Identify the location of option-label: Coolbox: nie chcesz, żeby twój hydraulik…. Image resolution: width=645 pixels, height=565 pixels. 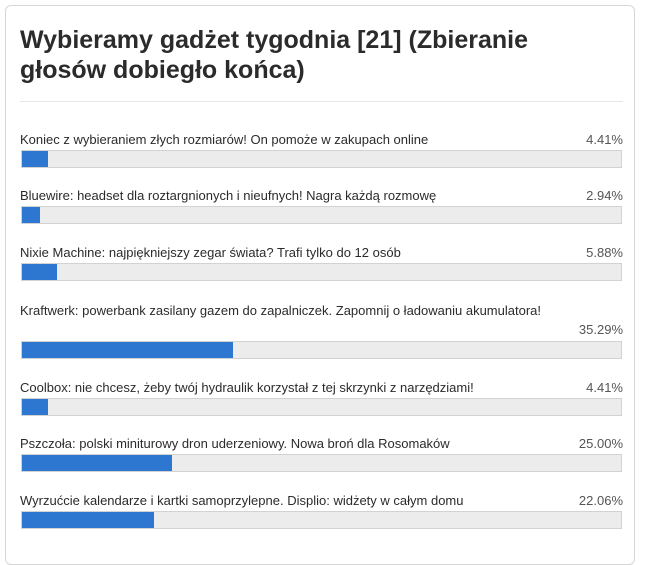
(247, 387).